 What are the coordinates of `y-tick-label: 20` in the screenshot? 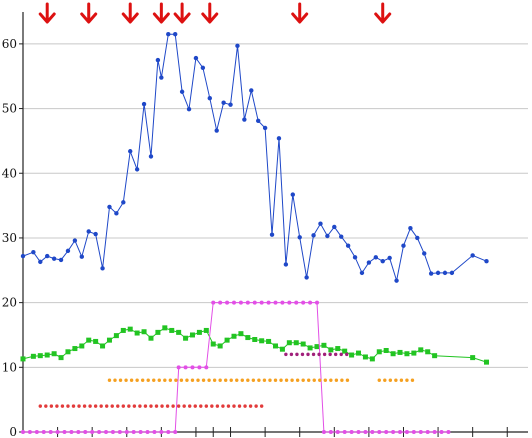 It's located at (9, 303).